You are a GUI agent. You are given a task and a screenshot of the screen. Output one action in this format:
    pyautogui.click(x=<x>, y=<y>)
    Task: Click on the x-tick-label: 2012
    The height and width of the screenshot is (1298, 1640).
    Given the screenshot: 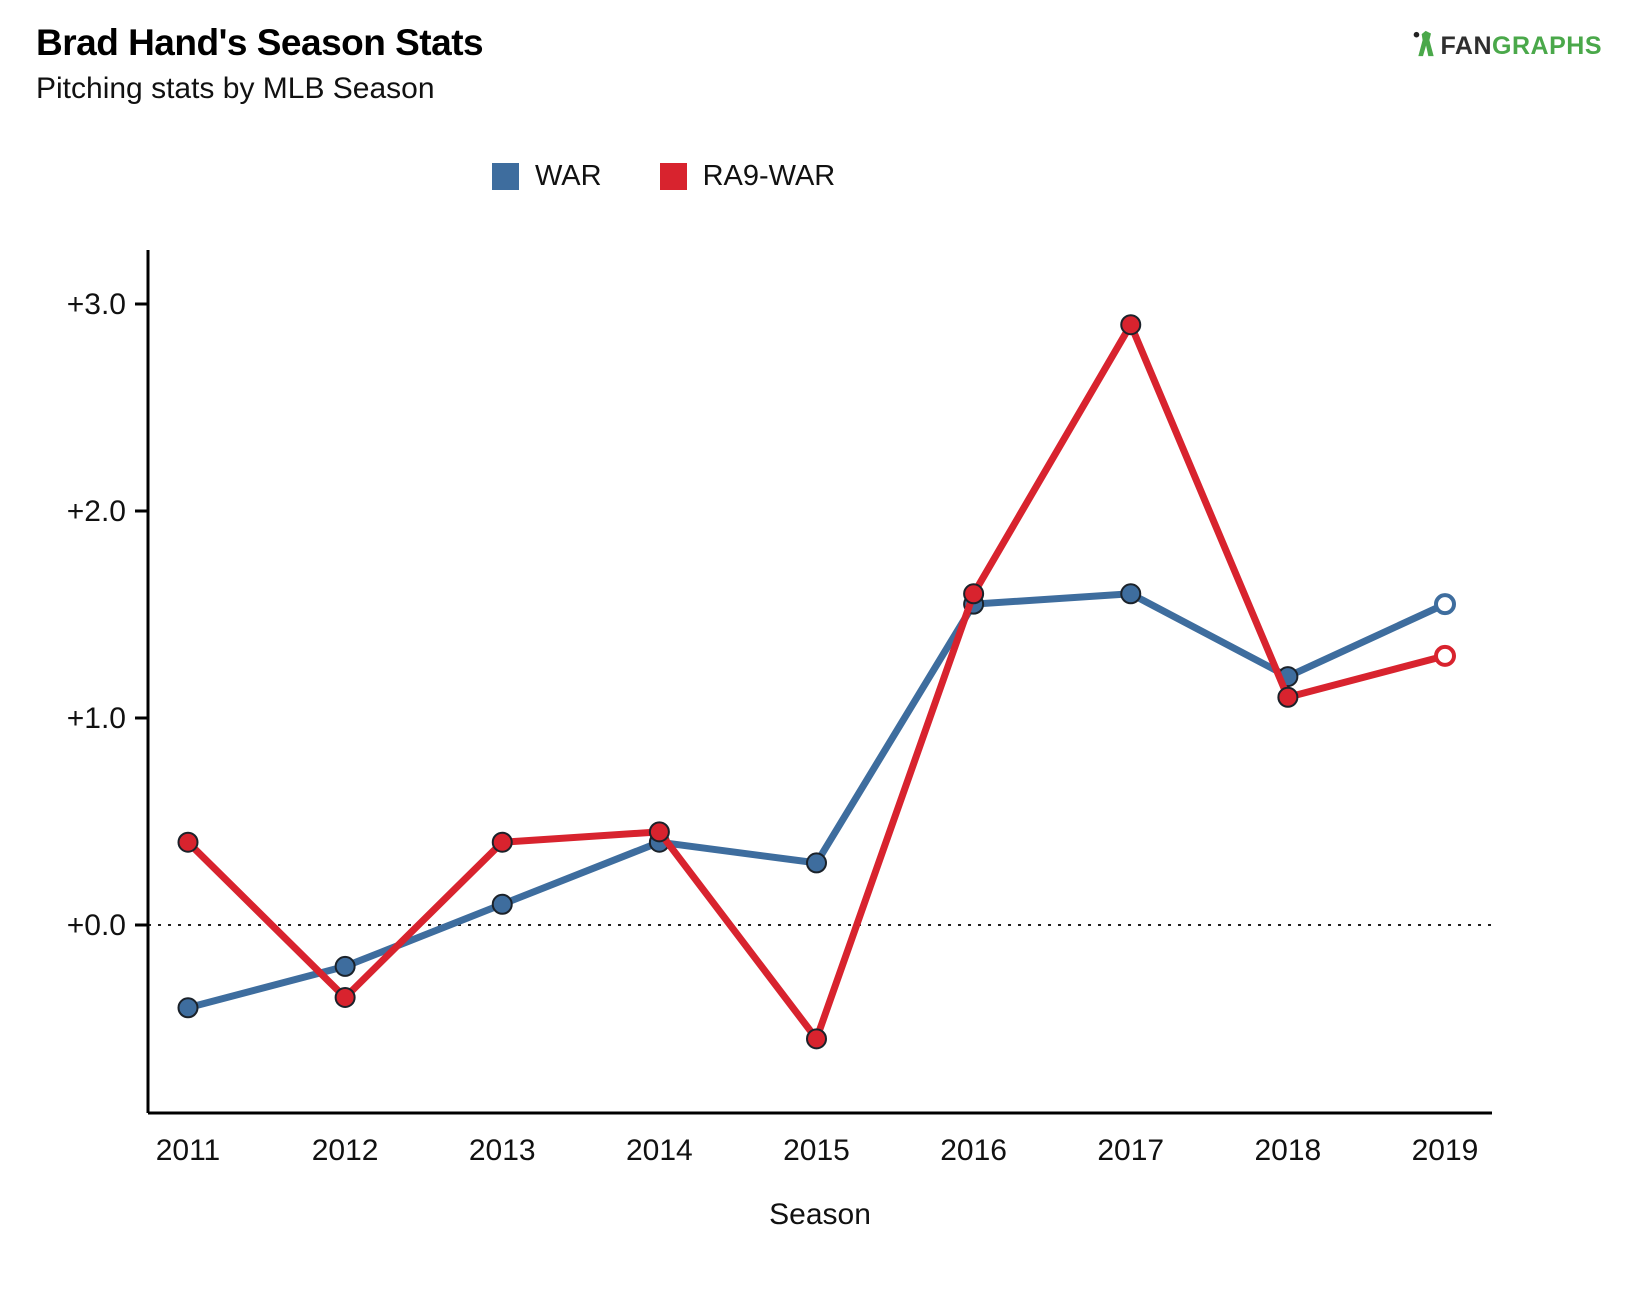 What is the action you would take?
    pyautogui.click(x=345, y=1150)
    